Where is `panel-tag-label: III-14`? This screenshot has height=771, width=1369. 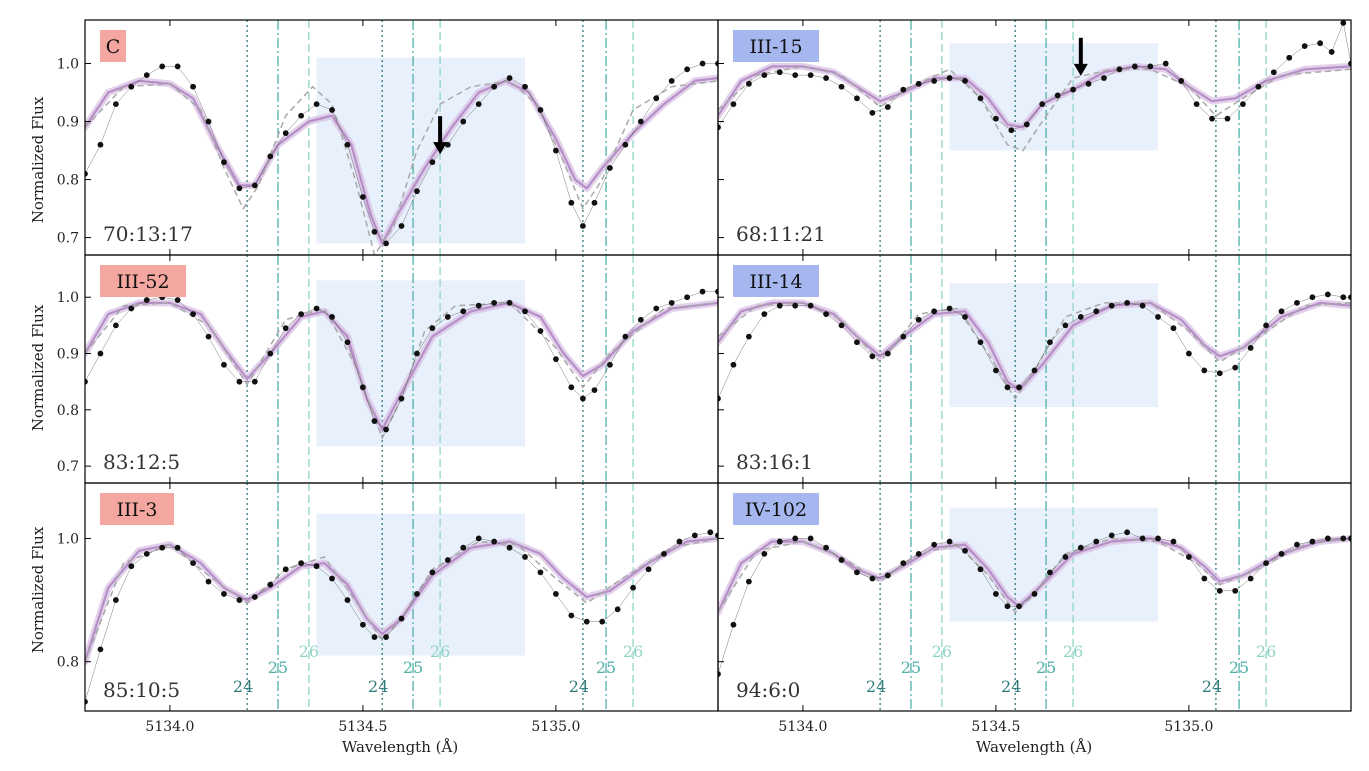
panel-tag-label: III-14 is located at coordinates (775, 282).